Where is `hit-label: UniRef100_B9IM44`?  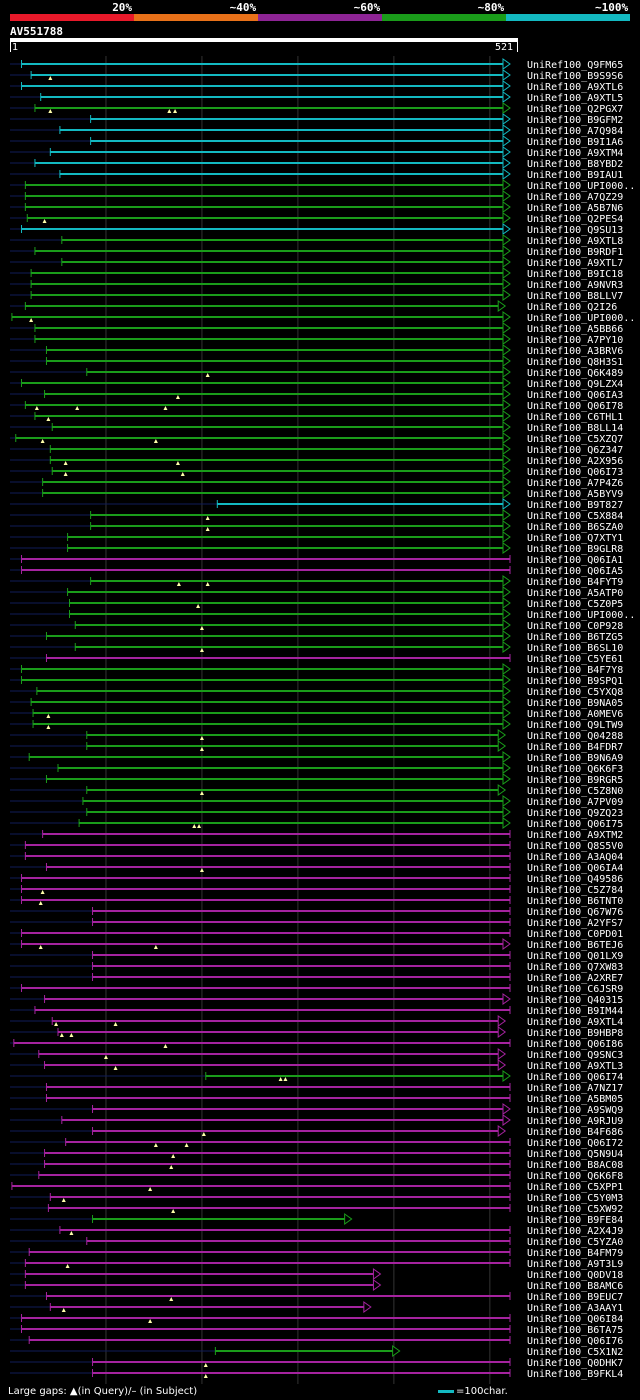
hit-label: UniRef100_B9IM44 is located at coordinates (575, 1011).